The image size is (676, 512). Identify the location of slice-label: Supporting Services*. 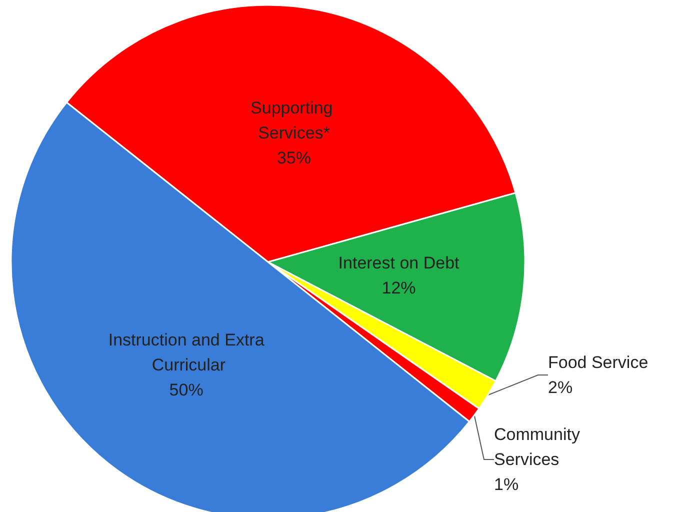
(294, 120).